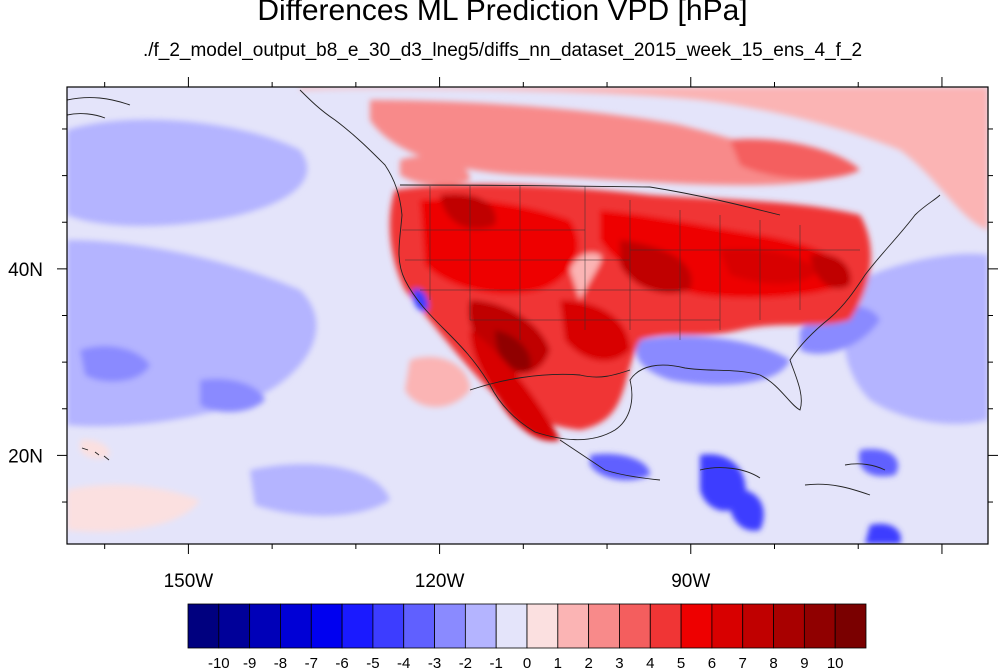 The width and height of the screenshot is (1005, 672). I want to click on plot-title: Differences ML Prediction VPD [hPa], so click(502, 13).